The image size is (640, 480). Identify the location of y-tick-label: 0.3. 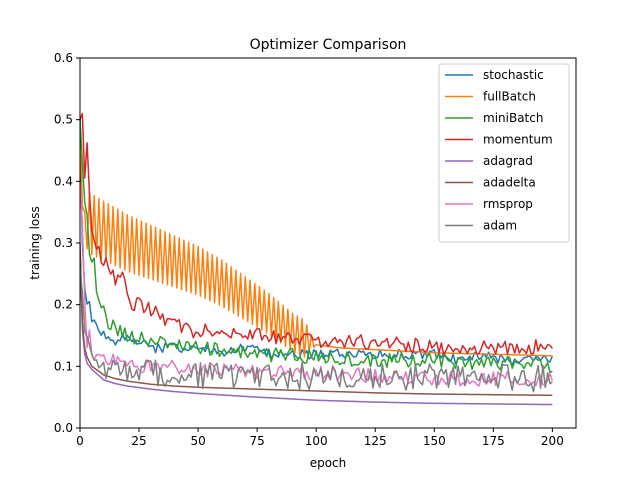
(63, 243).